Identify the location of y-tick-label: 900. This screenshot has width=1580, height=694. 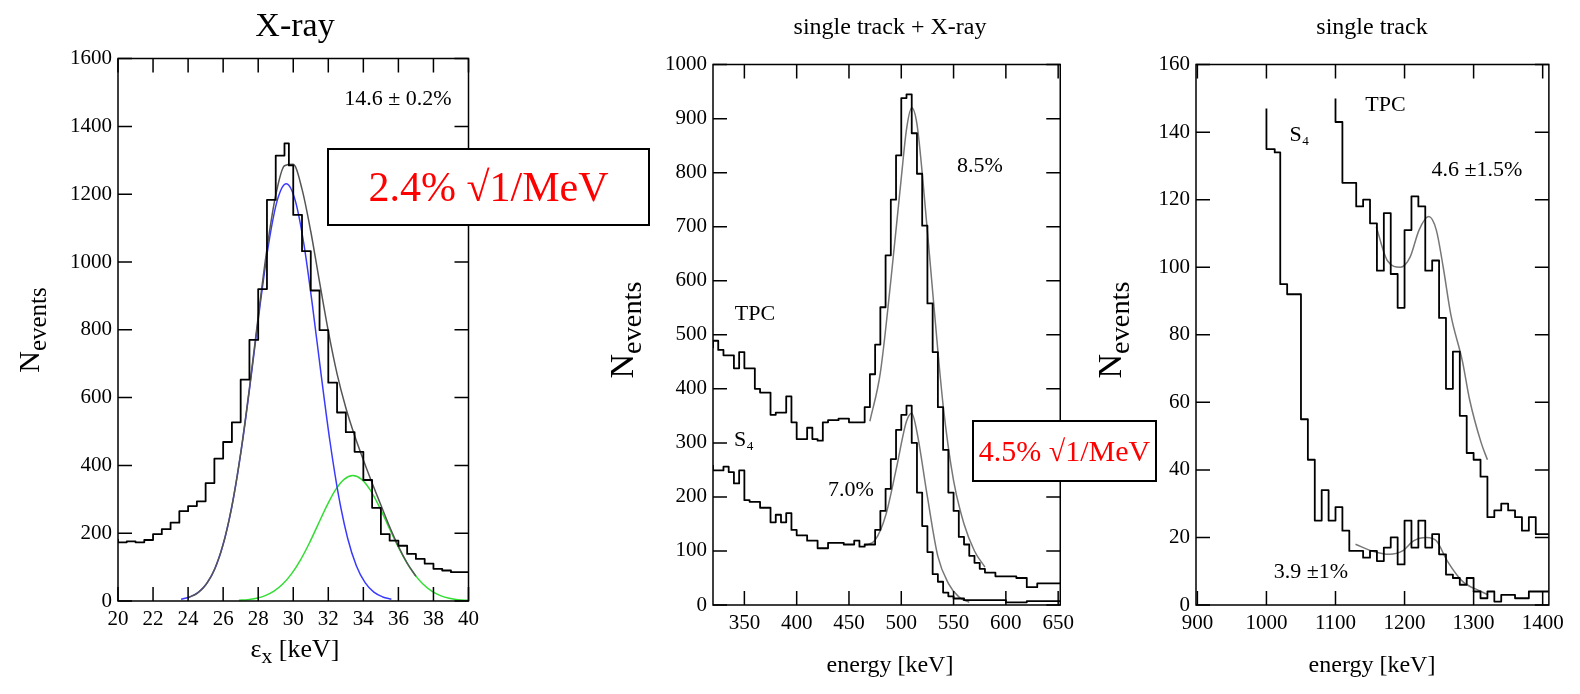
(691, 117).